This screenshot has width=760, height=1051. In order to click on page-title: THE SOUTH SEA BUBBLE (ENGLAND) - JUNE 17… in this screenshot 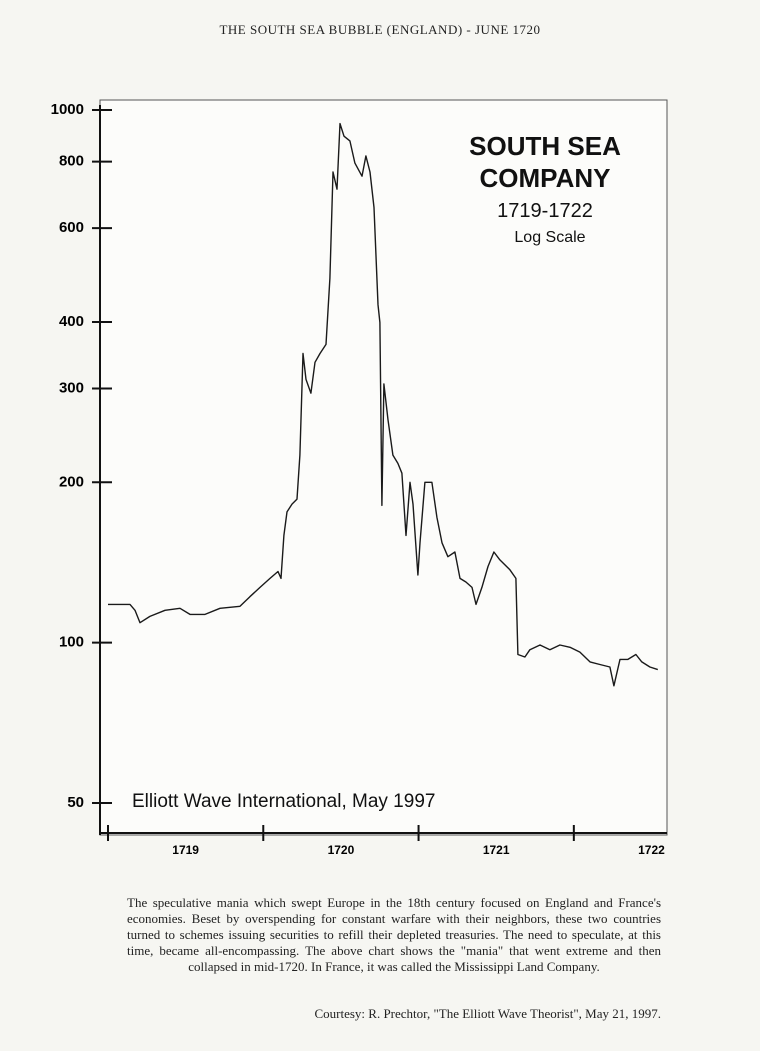, I will do `click(380, 29)`.